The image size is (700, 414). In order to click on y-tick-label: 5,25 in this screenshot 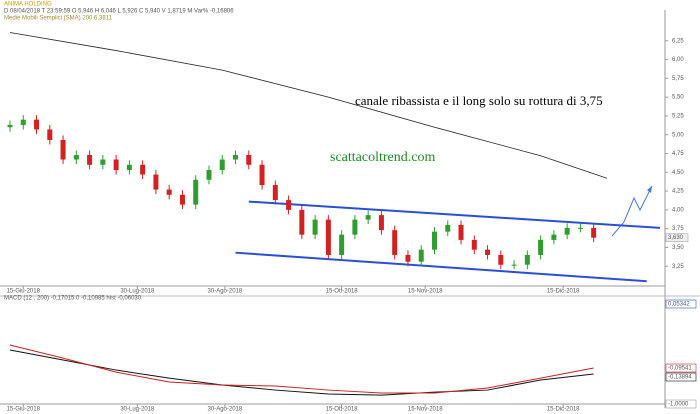, I will do `click(678, 117)`.